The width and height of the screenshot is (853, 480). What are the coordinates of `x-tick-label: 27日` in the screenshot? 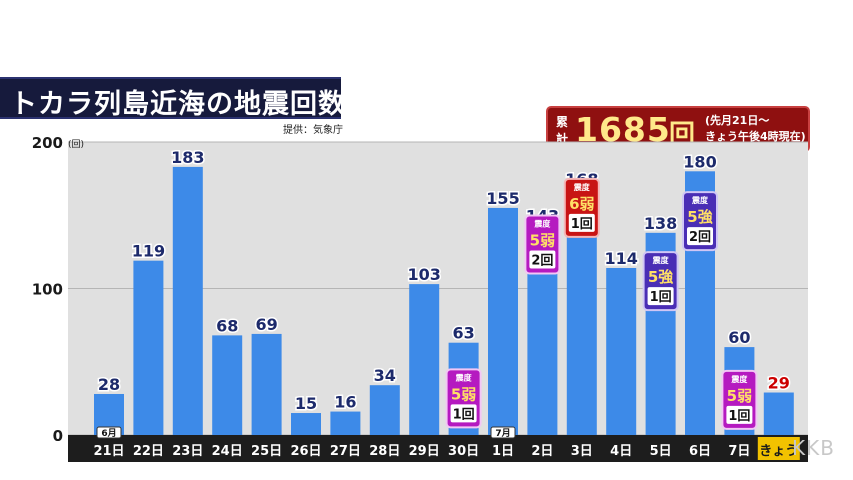 It's located at (345, 451).